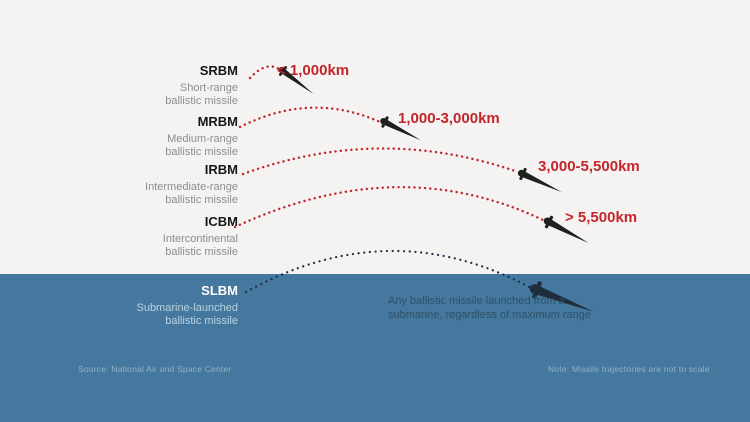  I want to click on slbm-acronym: SLBM, so click(219, 290).